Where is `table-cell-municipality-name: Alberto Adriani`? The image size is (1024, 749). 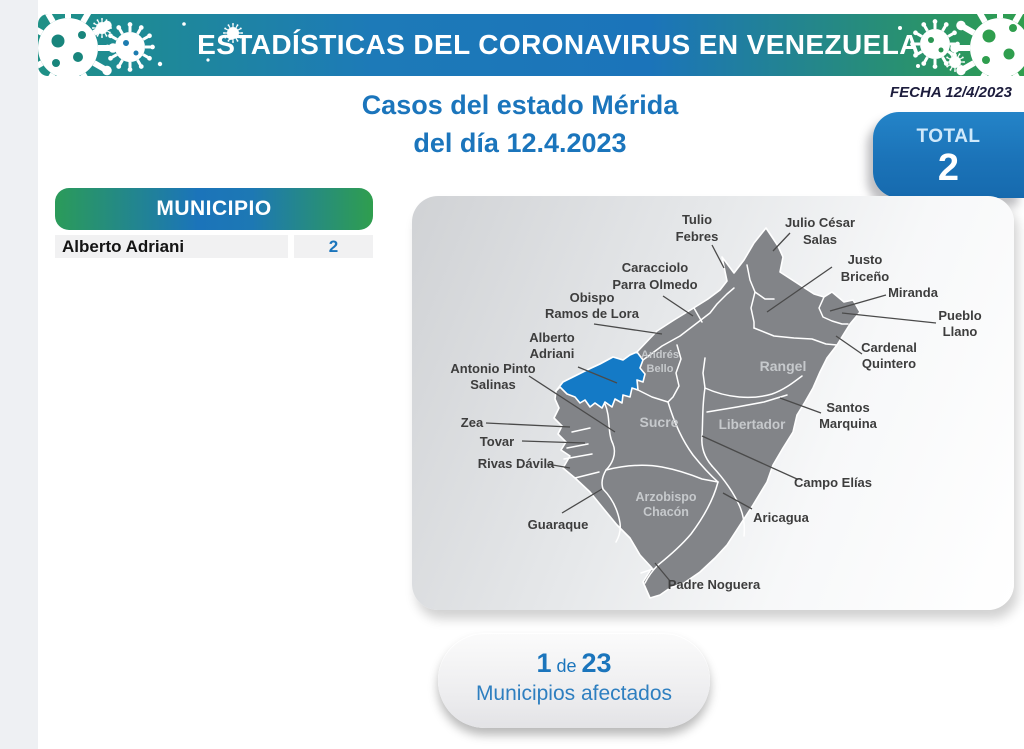
table-cell-municipality-name: Alberto Adriani is located at coordinates (171, 246).